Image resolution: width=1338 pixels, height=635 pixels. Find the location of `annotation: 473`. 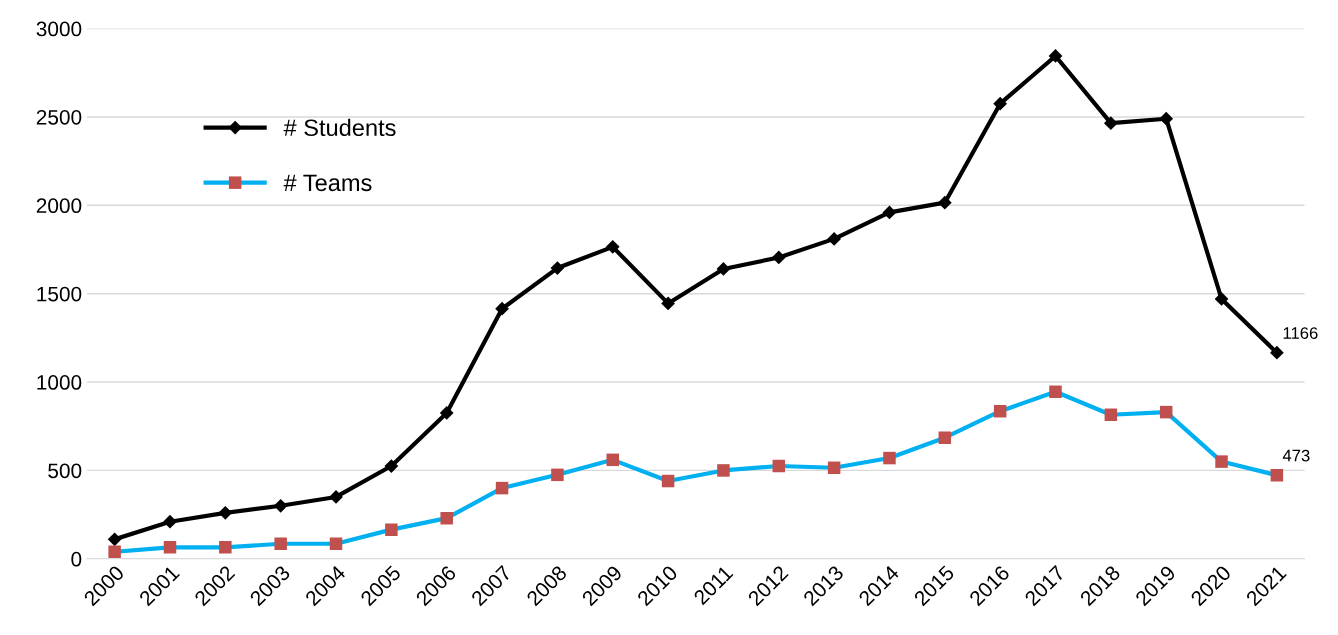

annotation: 473 is located at coordinates (1296, 455).